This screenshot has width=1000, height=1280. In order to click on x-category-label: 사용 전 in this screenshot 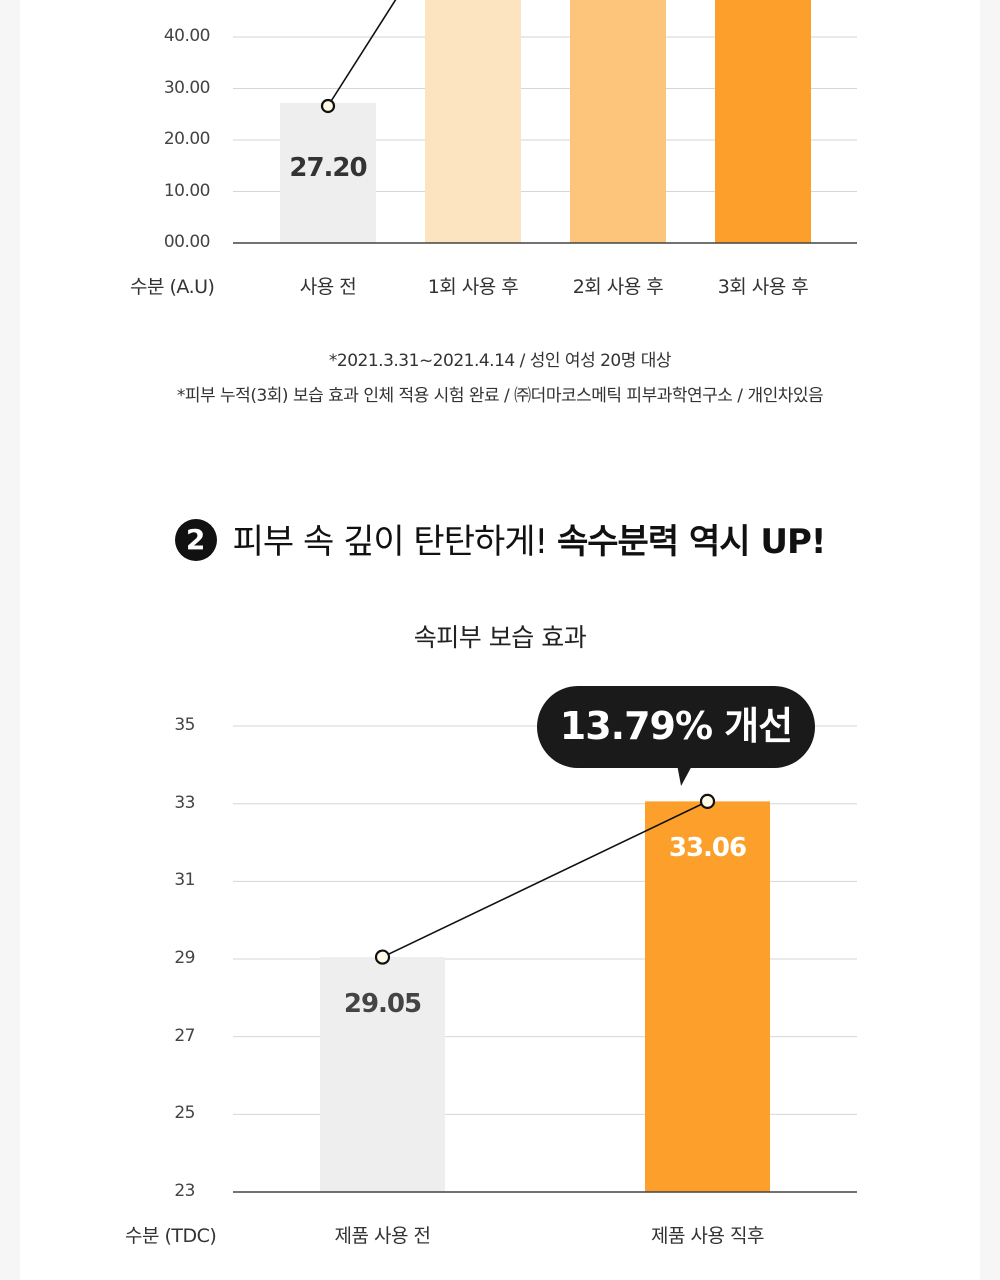, I will do `click(328, 287)`.